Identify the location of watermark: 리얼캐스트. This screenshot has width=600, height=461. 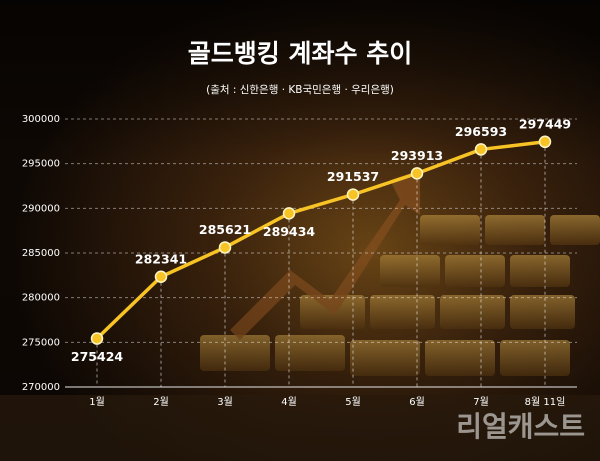
(520, 426).